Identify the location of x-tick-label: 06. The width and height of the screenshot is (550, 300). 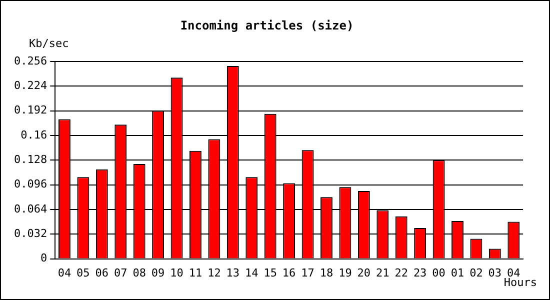
(102, 273).